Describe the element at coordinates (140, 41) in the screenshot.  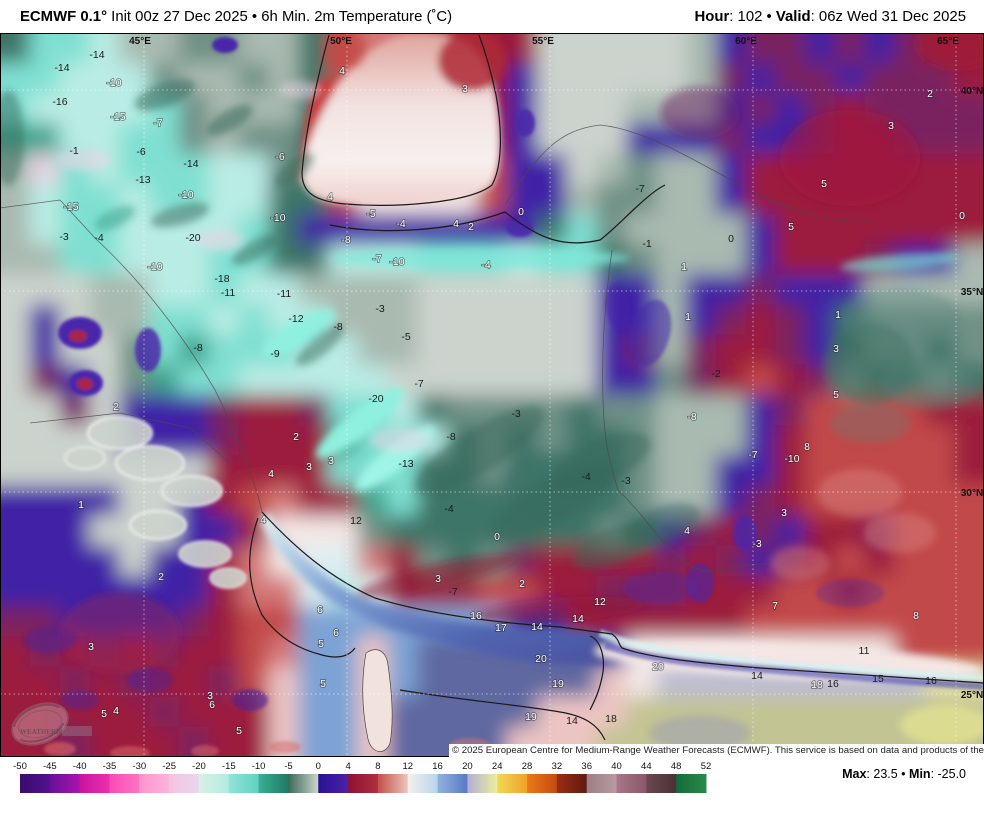
I see `svg-text: 45°E` at that location.